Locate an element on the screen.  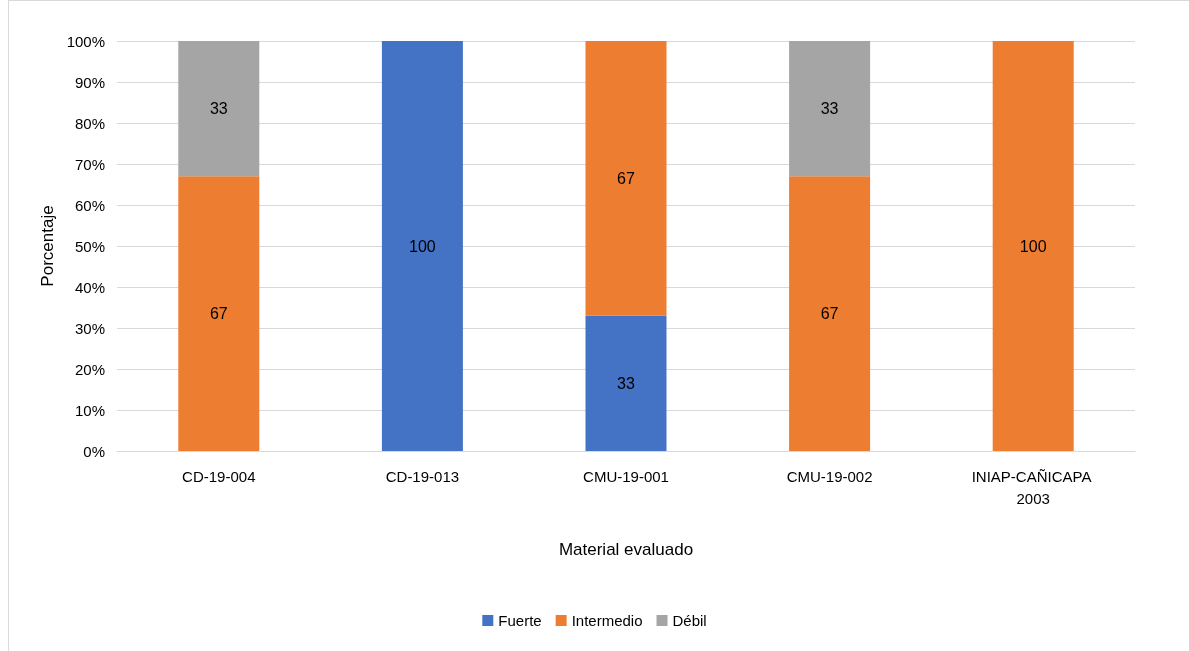
y-tick-label: 10% is located at coordinates (89, 410).